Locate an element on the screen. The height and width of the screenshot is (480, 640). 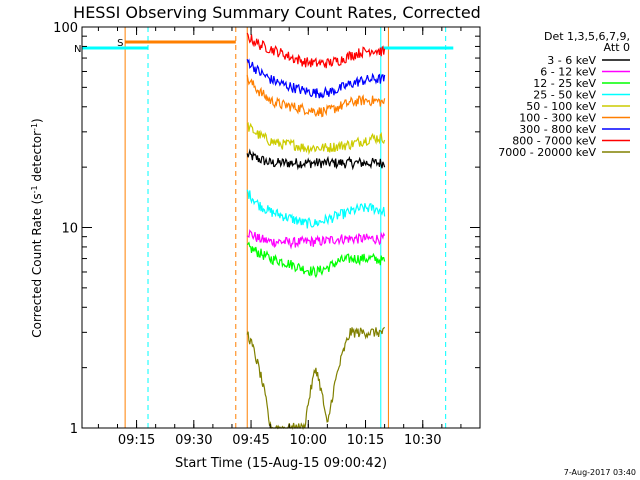
y-axis-label: Corrected Count Rate (s-1 detector-1) is located at coordinates (37, 227).